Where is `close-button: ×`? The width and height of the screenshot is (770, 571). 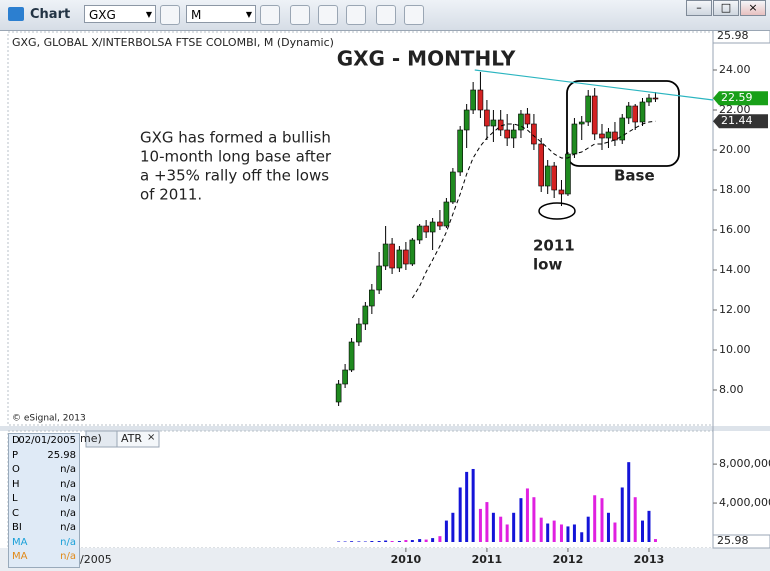 close-button: × is located at coordinates (753, 8).